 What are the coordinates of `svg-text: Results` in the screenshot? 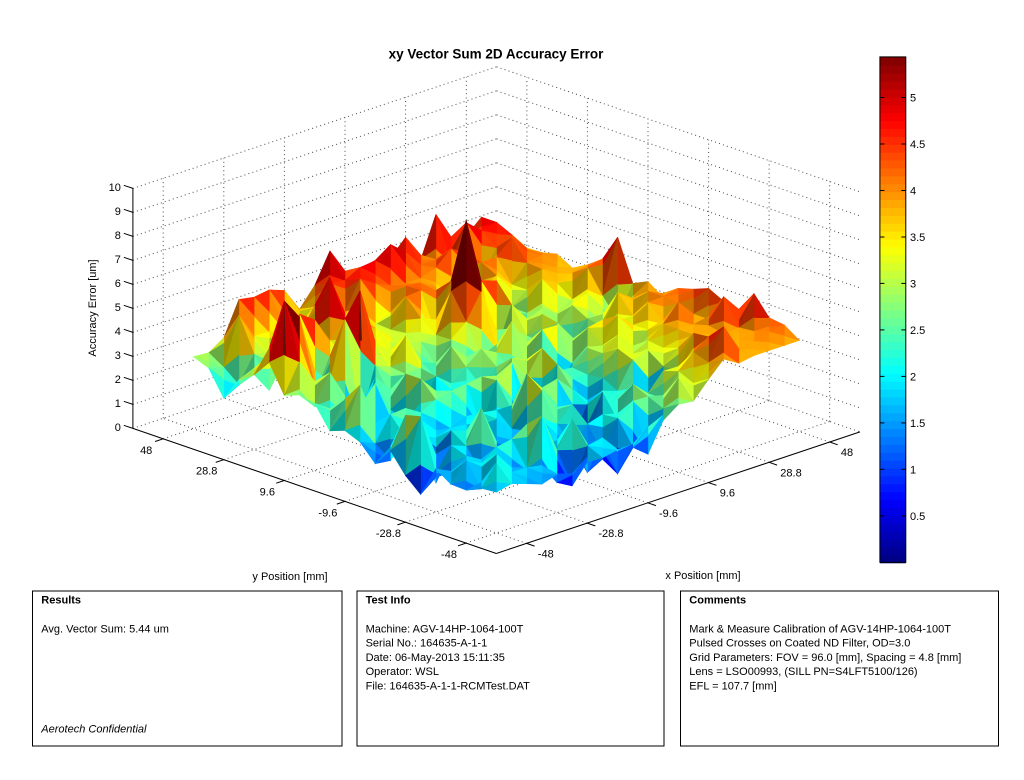 It's located at (61, 601).